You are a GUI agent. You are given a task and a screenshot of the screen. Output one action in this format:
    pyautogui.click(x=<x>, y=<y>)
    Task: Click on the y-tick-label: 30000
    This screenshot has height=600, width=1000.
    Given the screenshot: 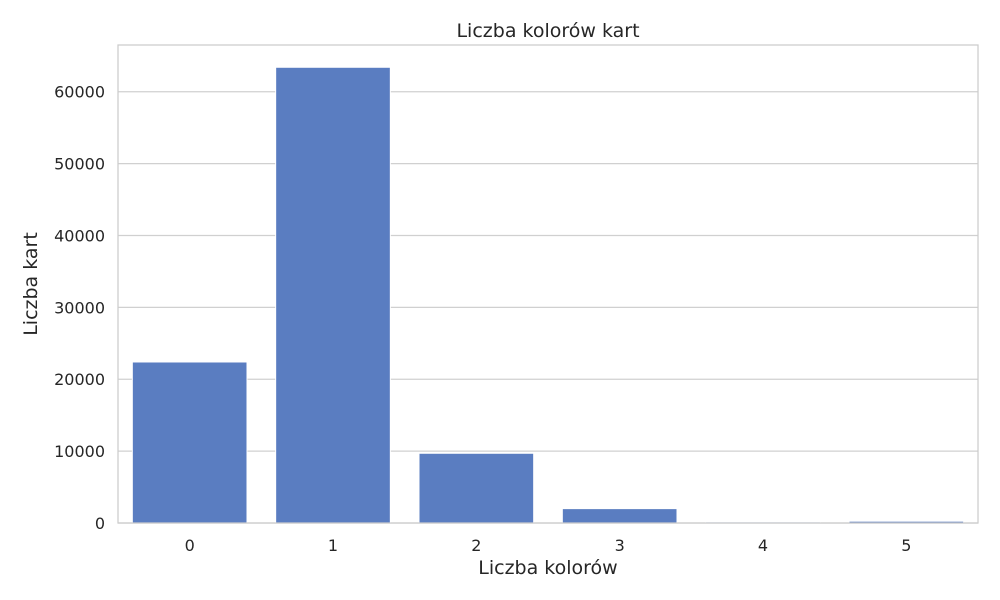 What is the action you would take?
    pyautogui.click(x=79, y=307)
    